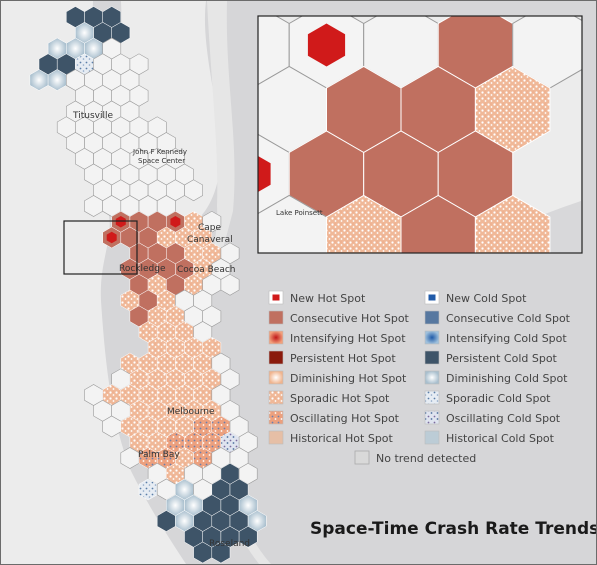 This screenshot has height=565, width=597. I want to click on legend-label: Diminishing Hot Spot, so click(348, 378).